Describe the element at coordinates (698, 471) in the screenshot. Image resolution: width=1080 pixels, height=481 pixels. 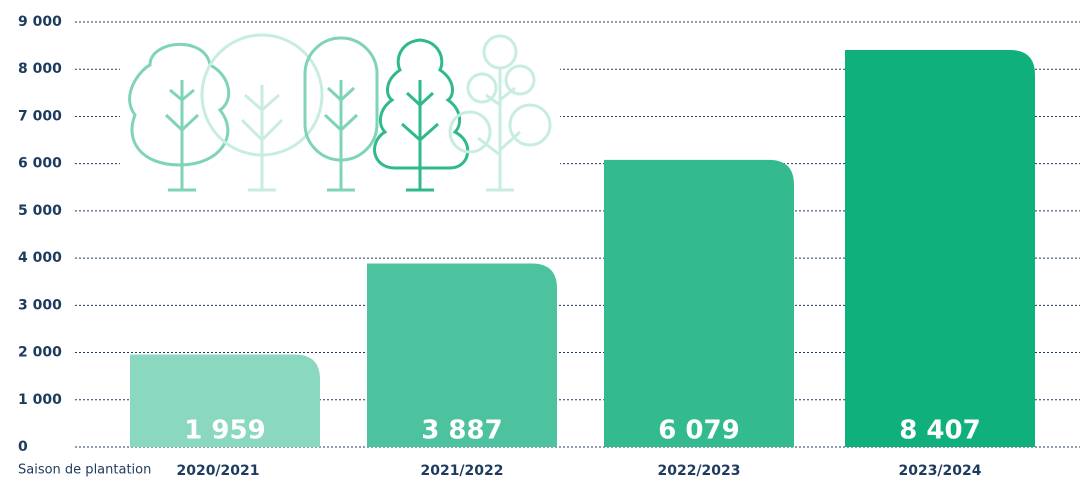
I see `x-tick-label: 2022/2023` at that location.